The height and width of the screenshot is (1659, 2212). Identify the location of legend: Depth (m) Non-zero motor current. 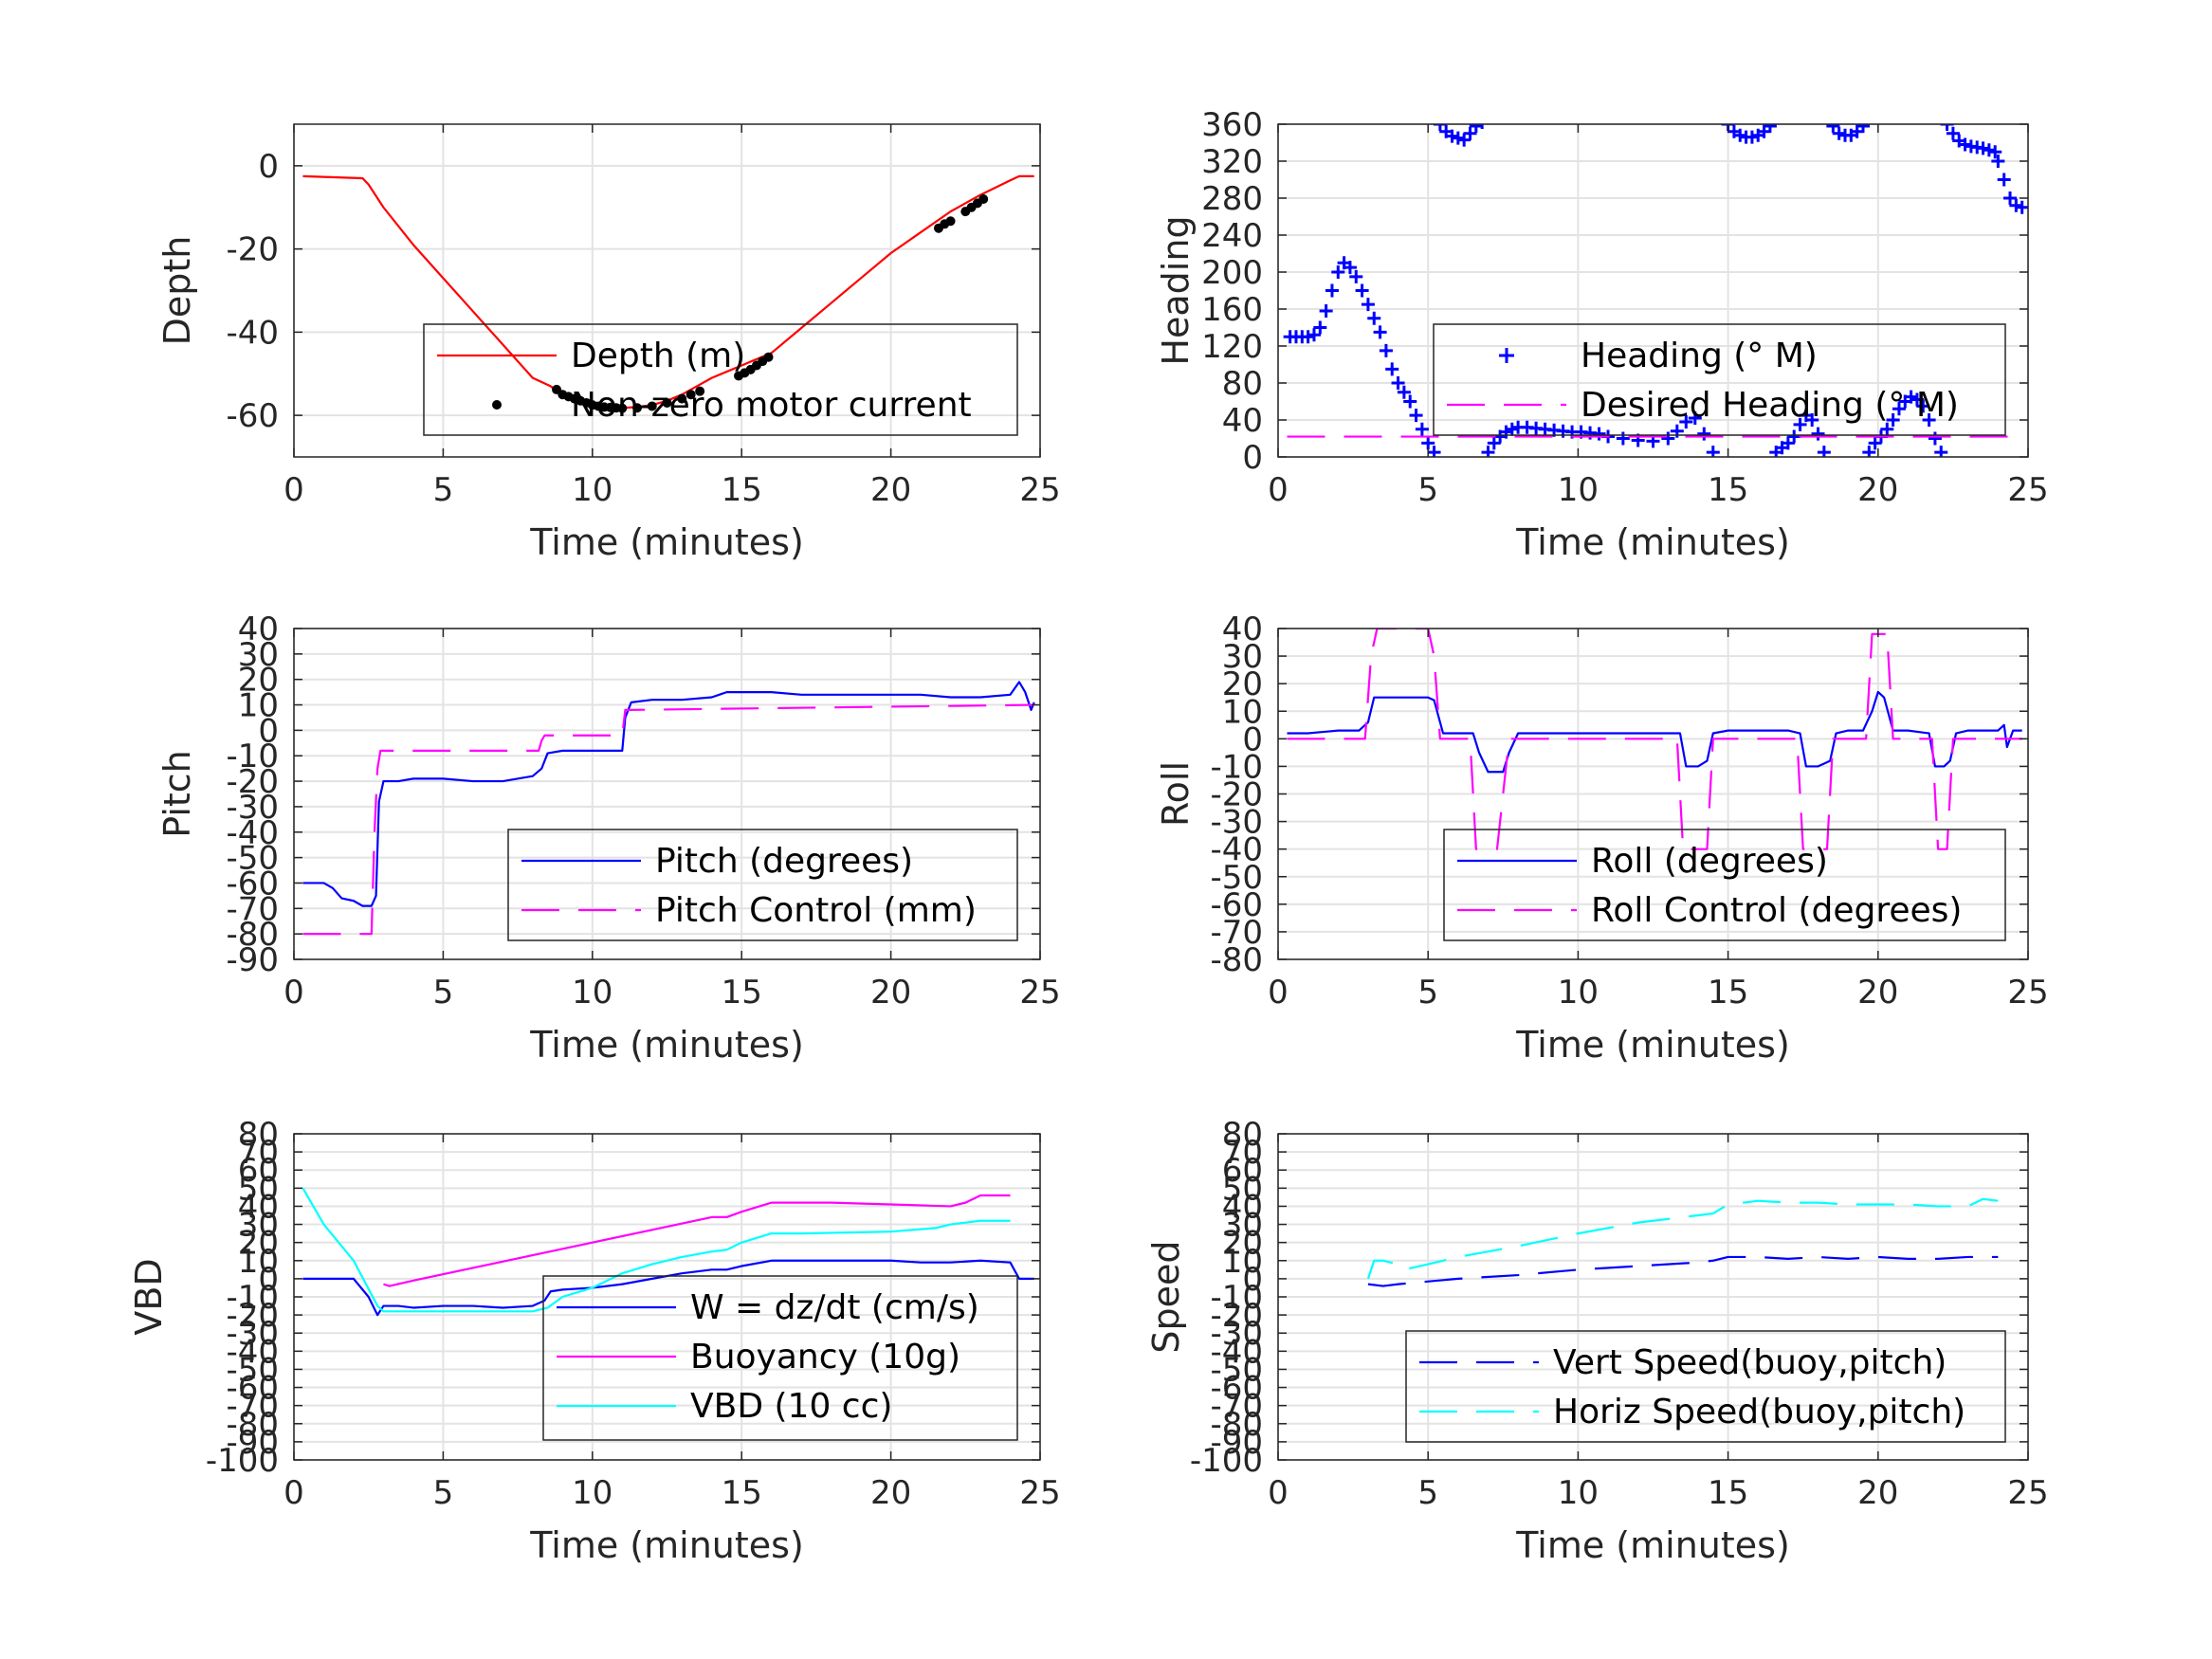
(720, 379).